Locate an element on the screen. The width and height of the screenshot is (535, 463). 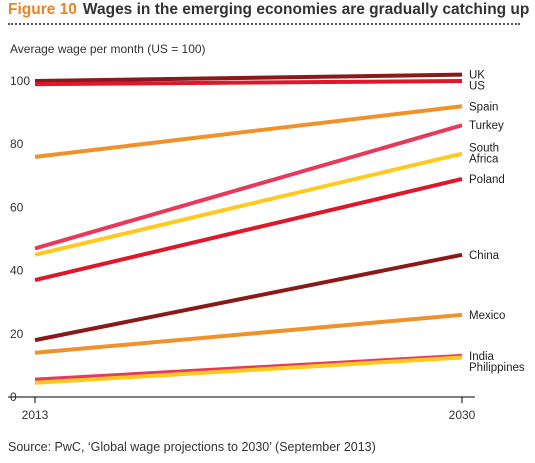
y-tick-label: 20 is located at coordinates (17, 334).